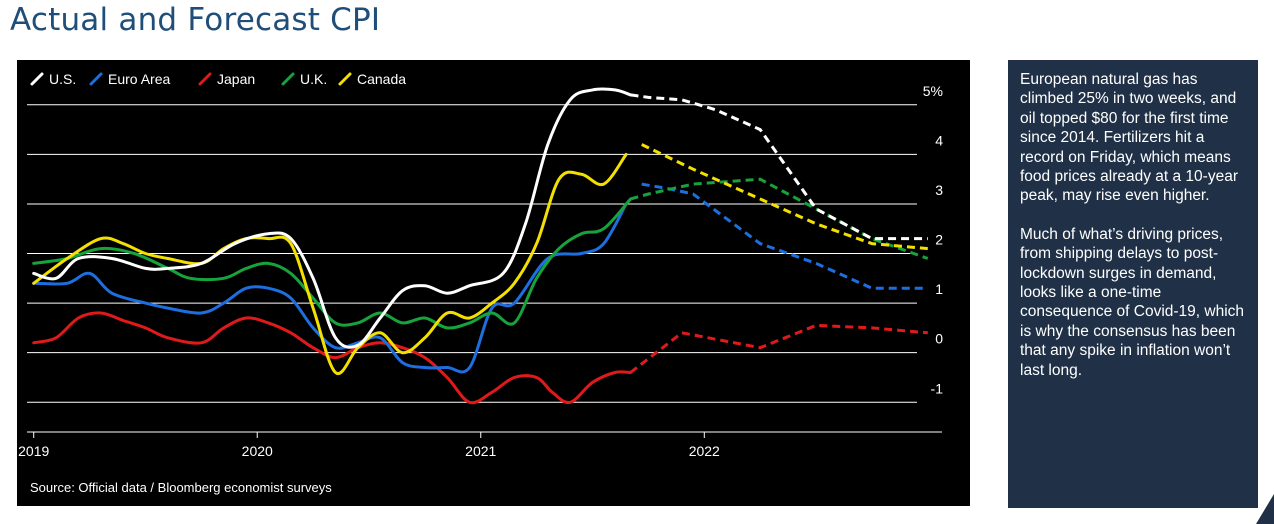  I want to click on series-line-japan-forecast, so click(778, 348).